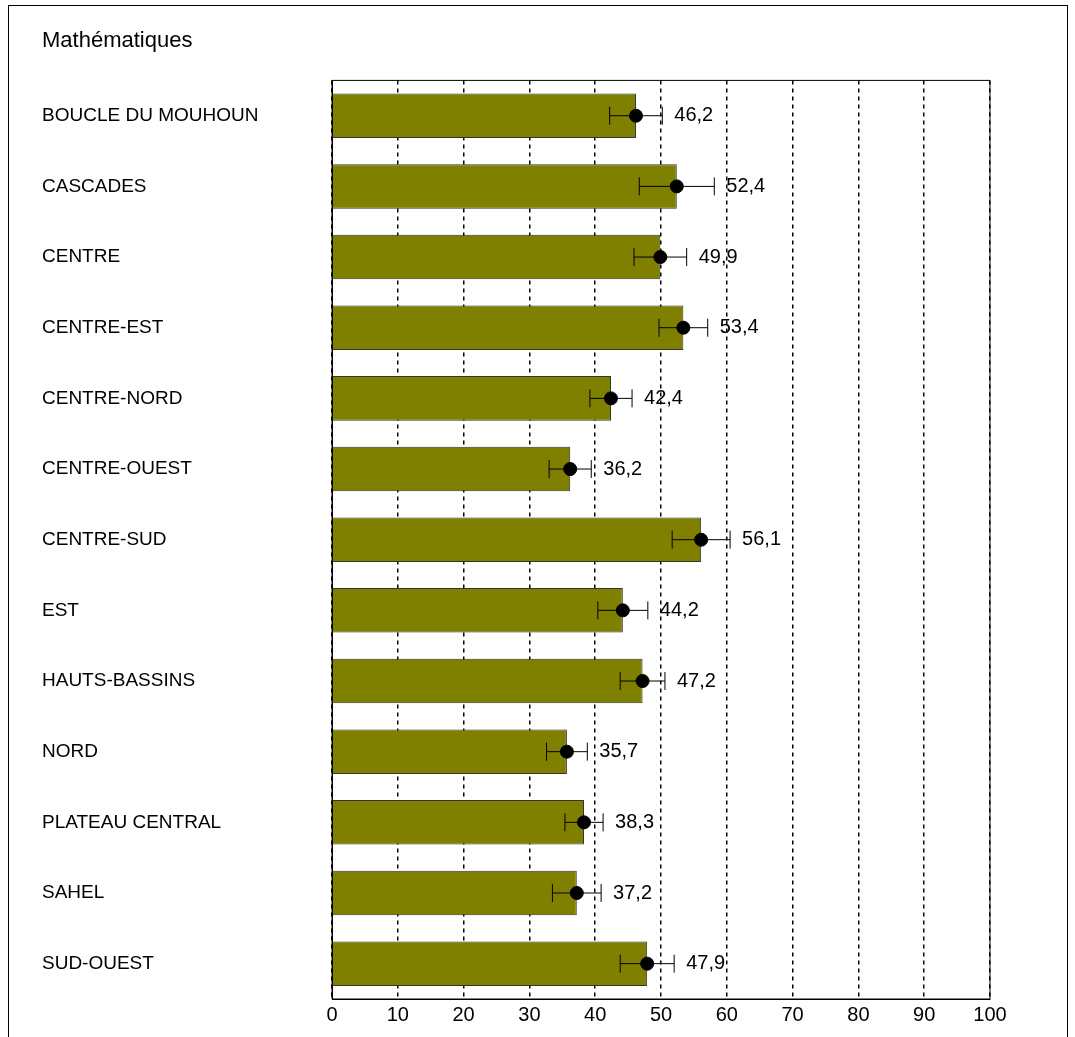 The image size is (1075, 1037). Describe the element at coordinates (70, 750) in the screenshot. I see `y-tick-label: NORD` at that location.